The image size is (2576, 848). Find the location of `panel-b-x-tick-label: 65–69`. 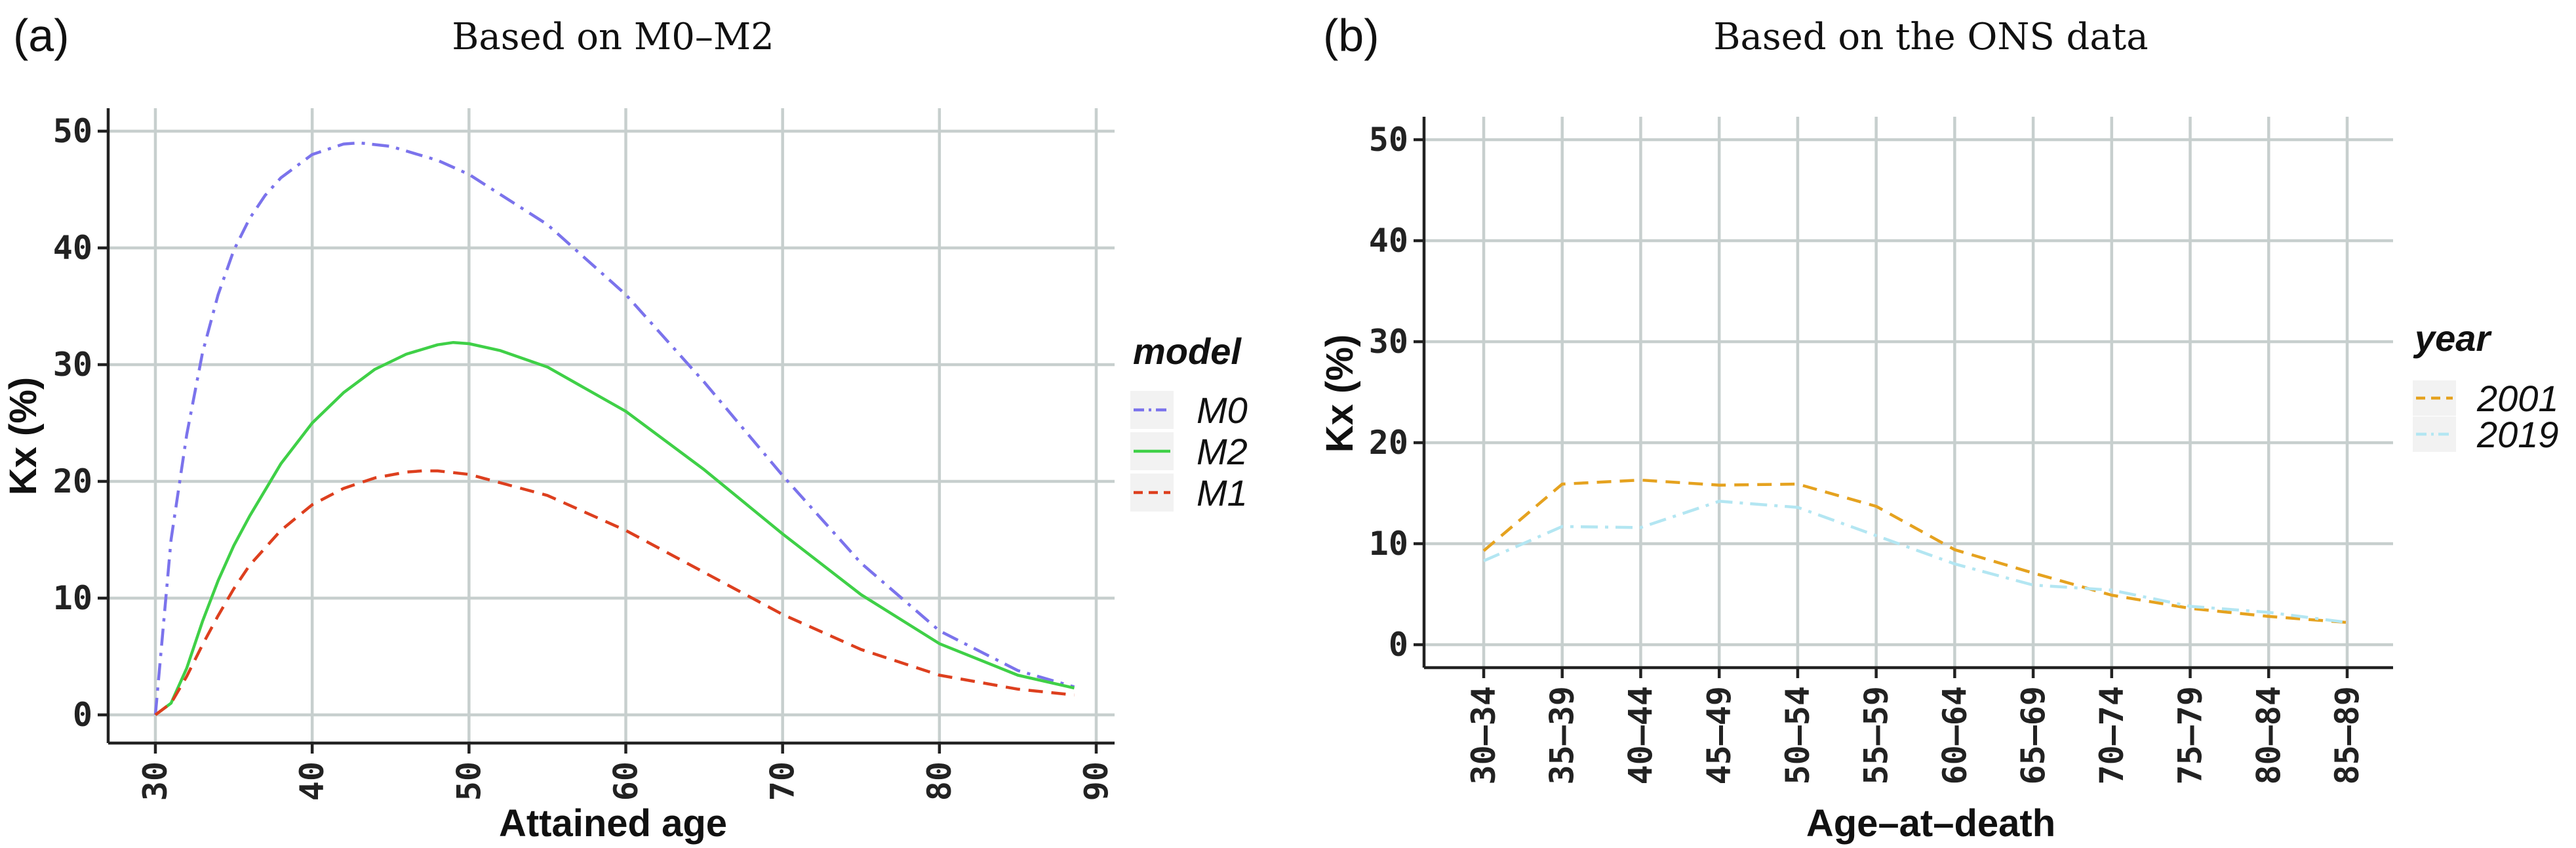

panel-b-x-tick-label: 65–69 is located at coordinates (2033, 735).